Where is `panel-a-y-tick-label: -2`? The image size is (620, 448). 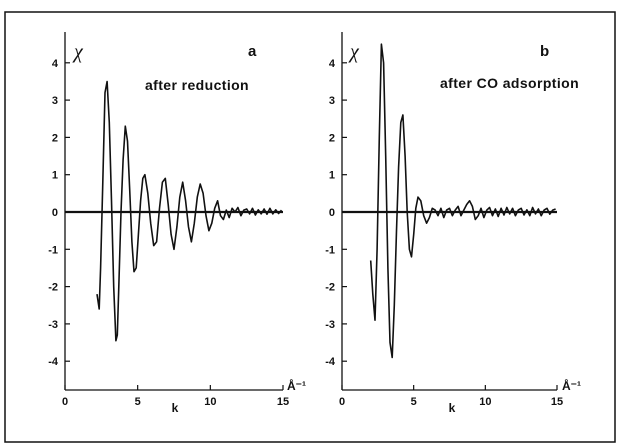
panel-a-y-tick-label: -2 is located at coordinates (53, 288).